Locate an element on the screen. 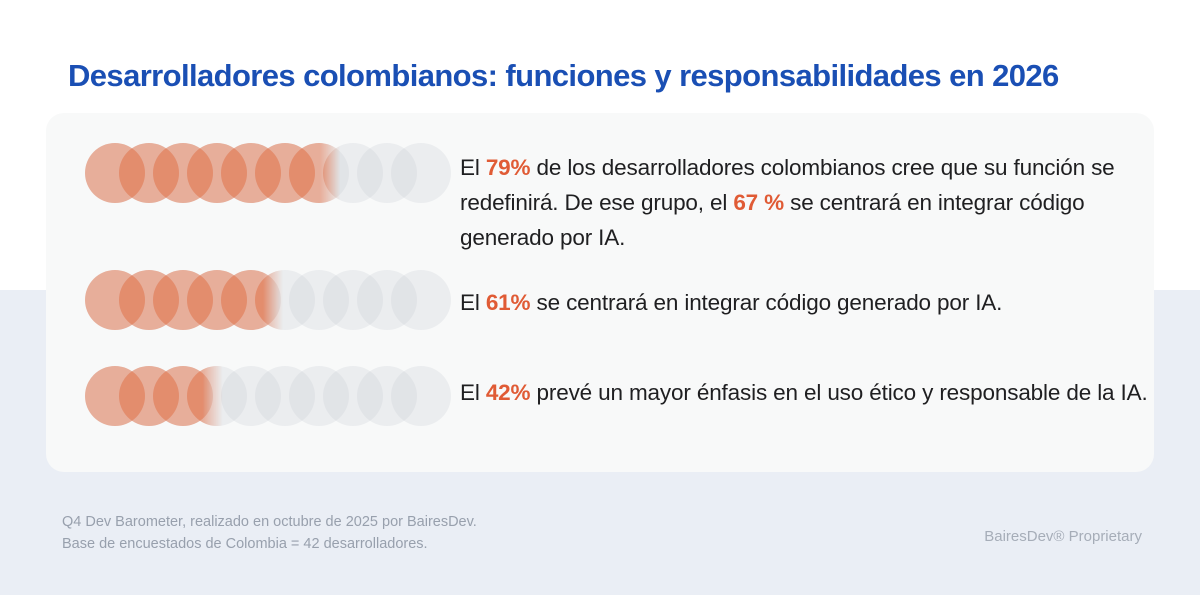 This screenshot has width=1200, height=595. percentage-highlight: 61% is located at coordinates (508, 302).